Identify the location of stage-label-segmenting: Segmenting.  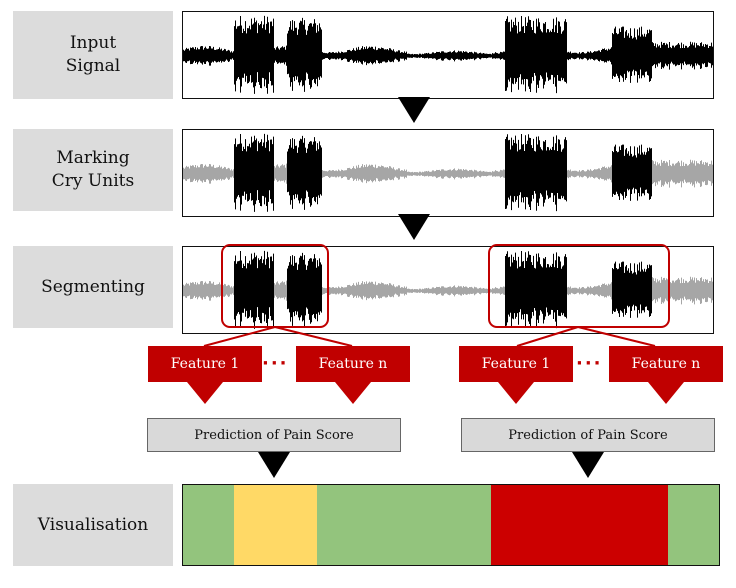
(93, 287).